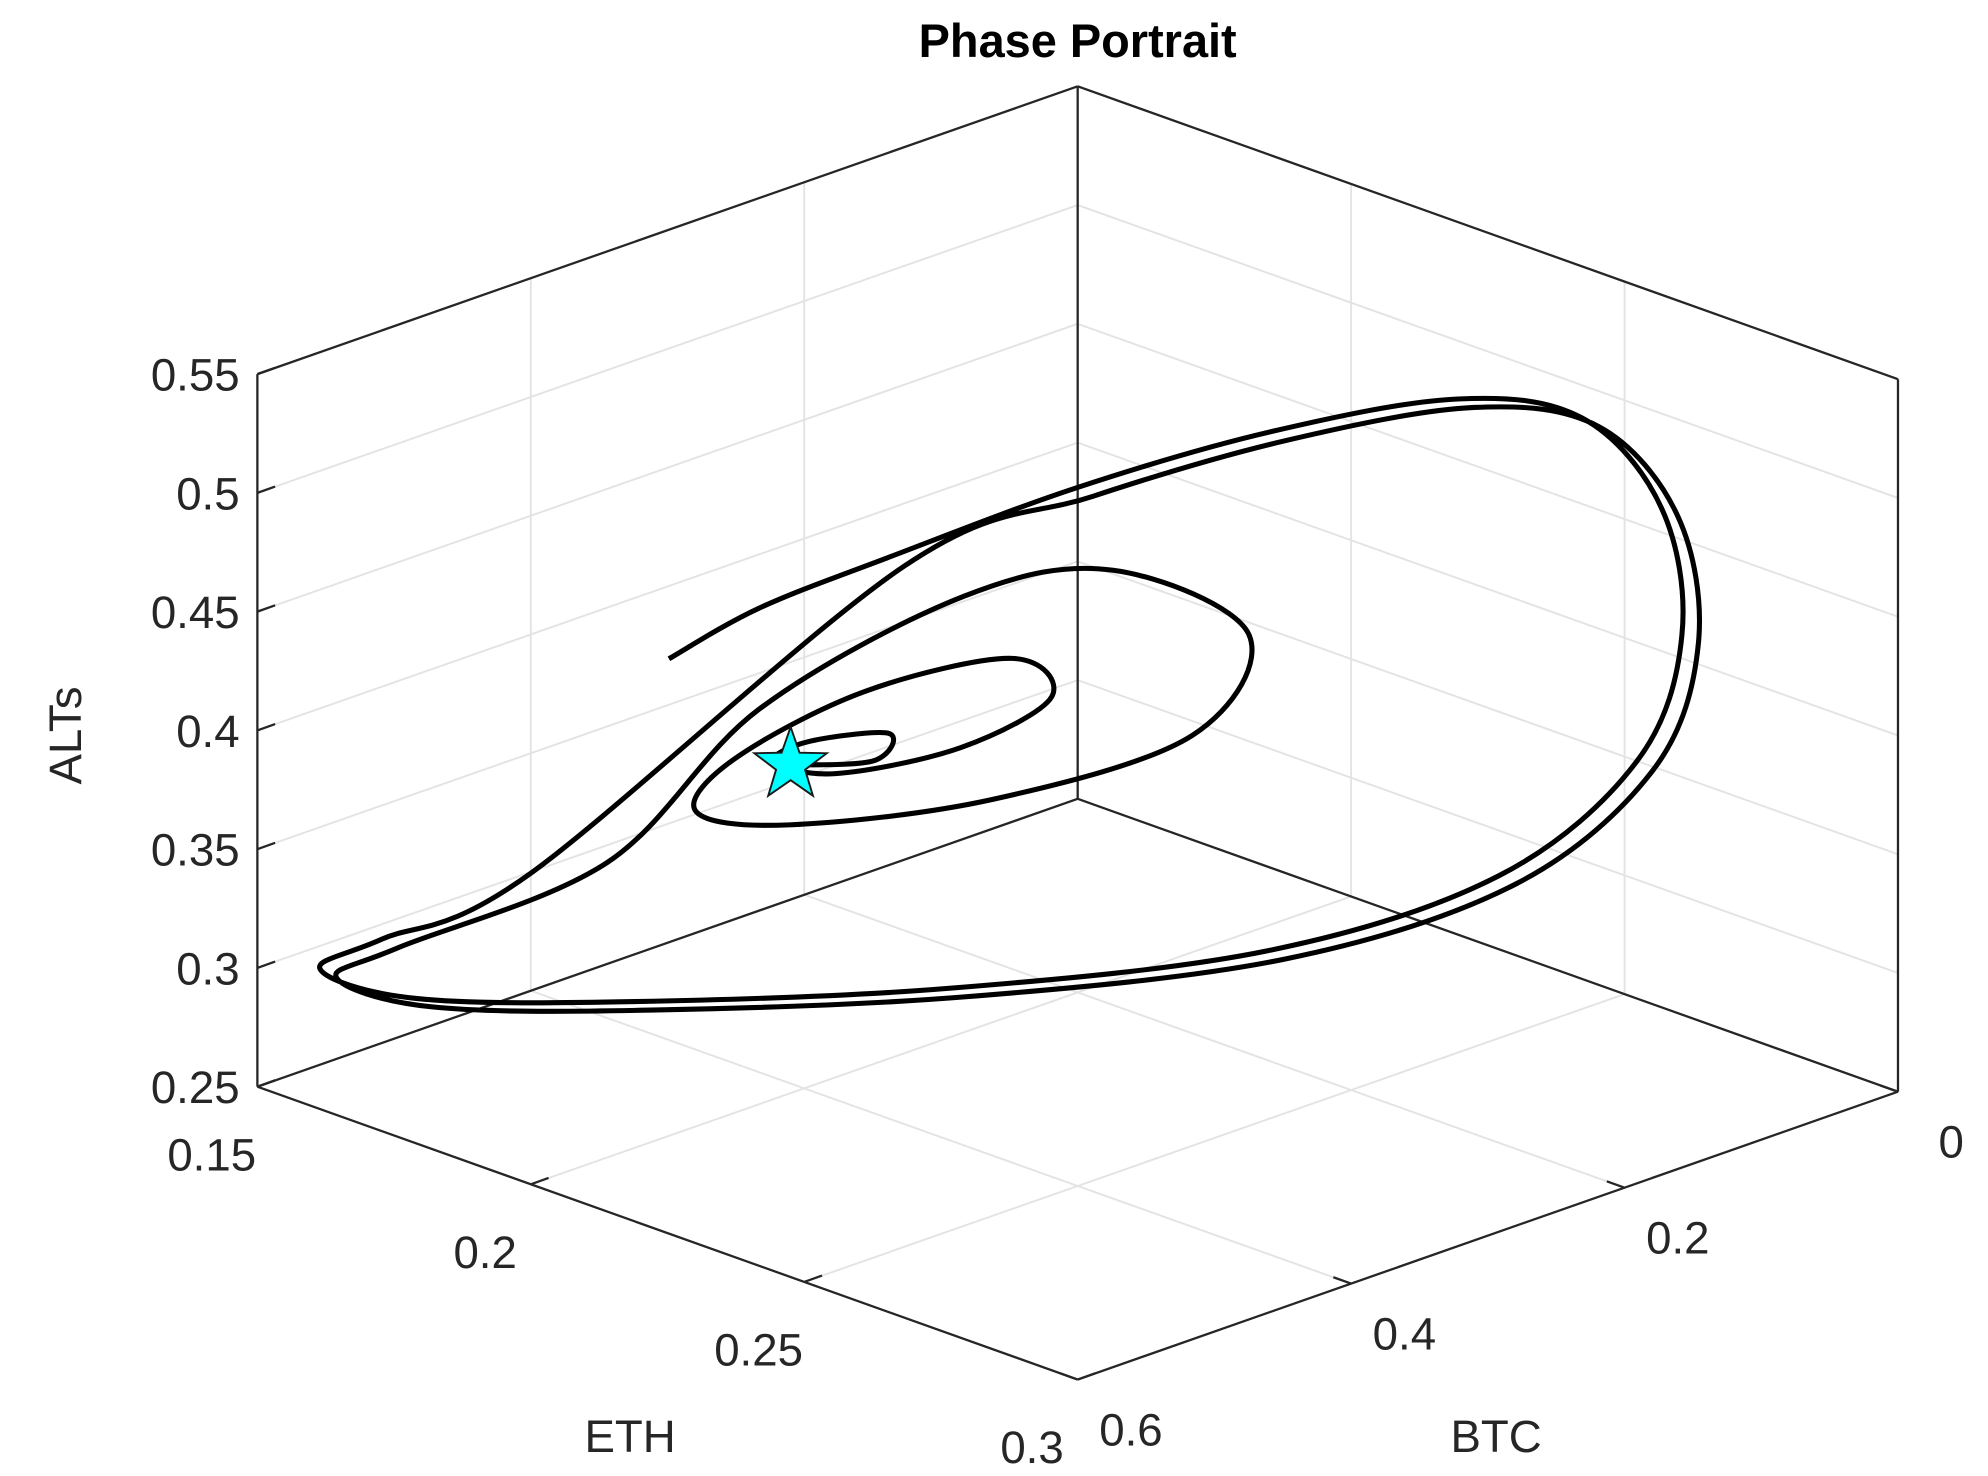 This screenshot has height=1476, width=1988. I want to click on z-tick-label: 0.45, so click(195, 612).